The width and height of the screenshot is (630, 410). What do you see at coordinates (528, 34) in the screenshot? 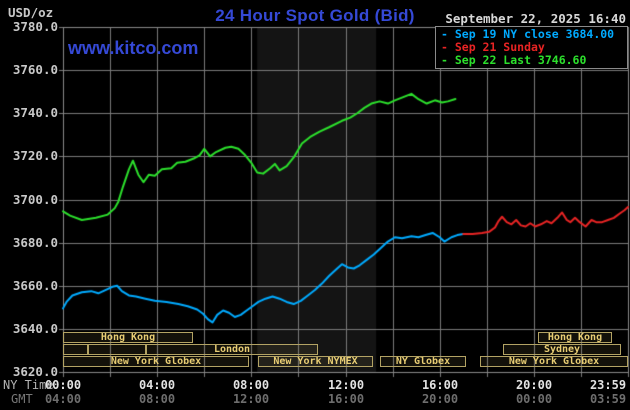
I see `legend-entry: - Sep 19 NY close 3684.00` at bounding box center [528, 34].